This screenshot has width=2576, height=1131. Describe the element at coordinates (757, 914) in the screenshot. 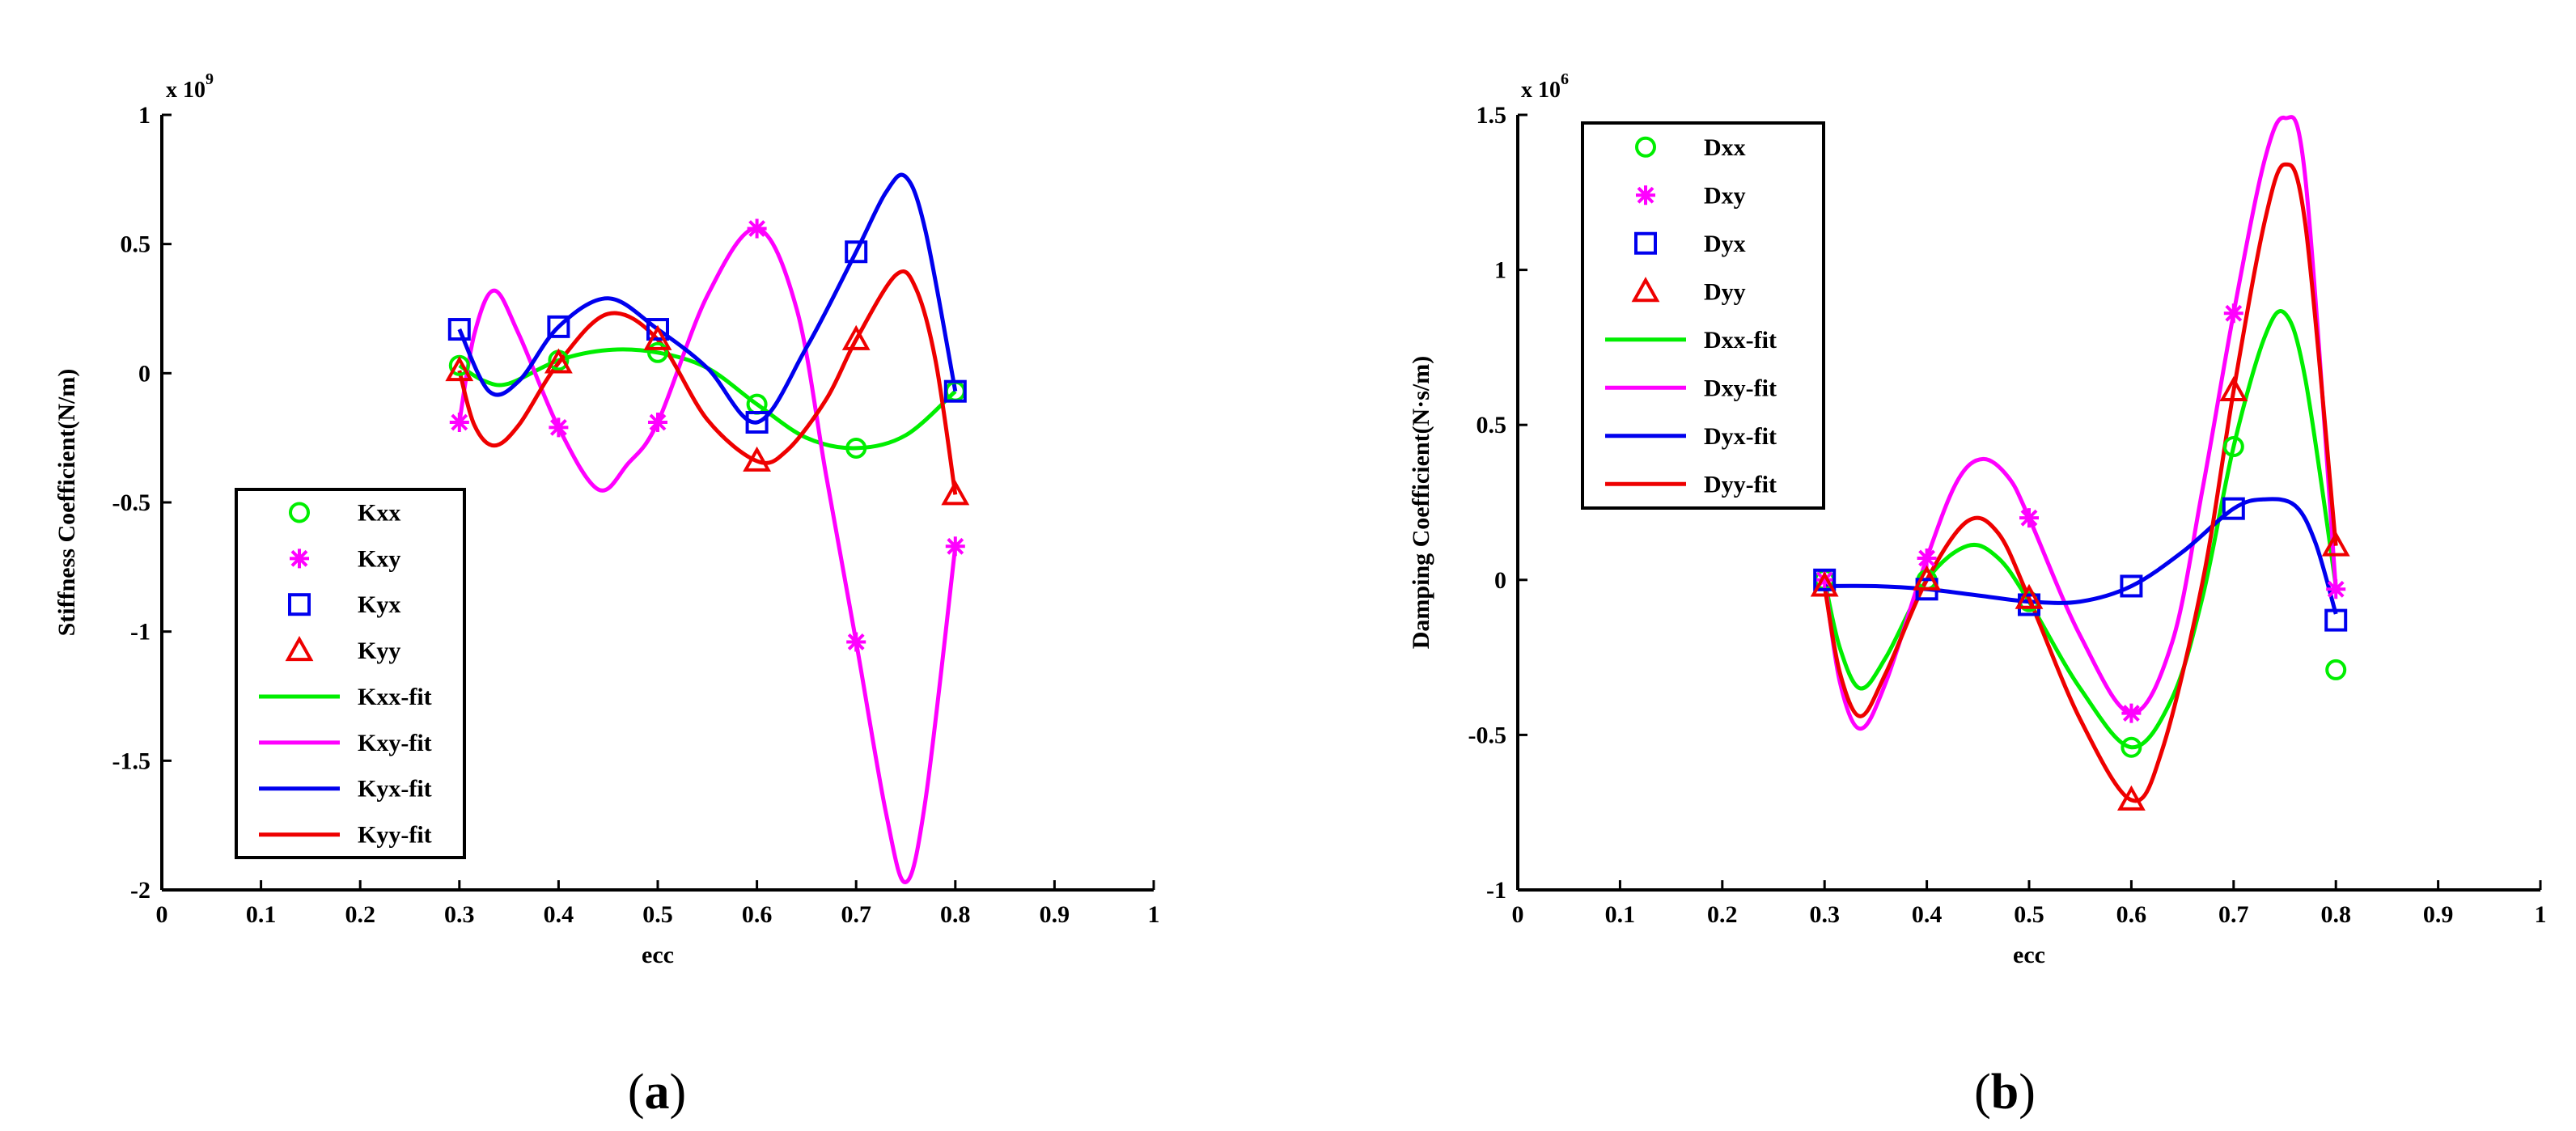

I see `x-tick-label: 0.6` at that location.